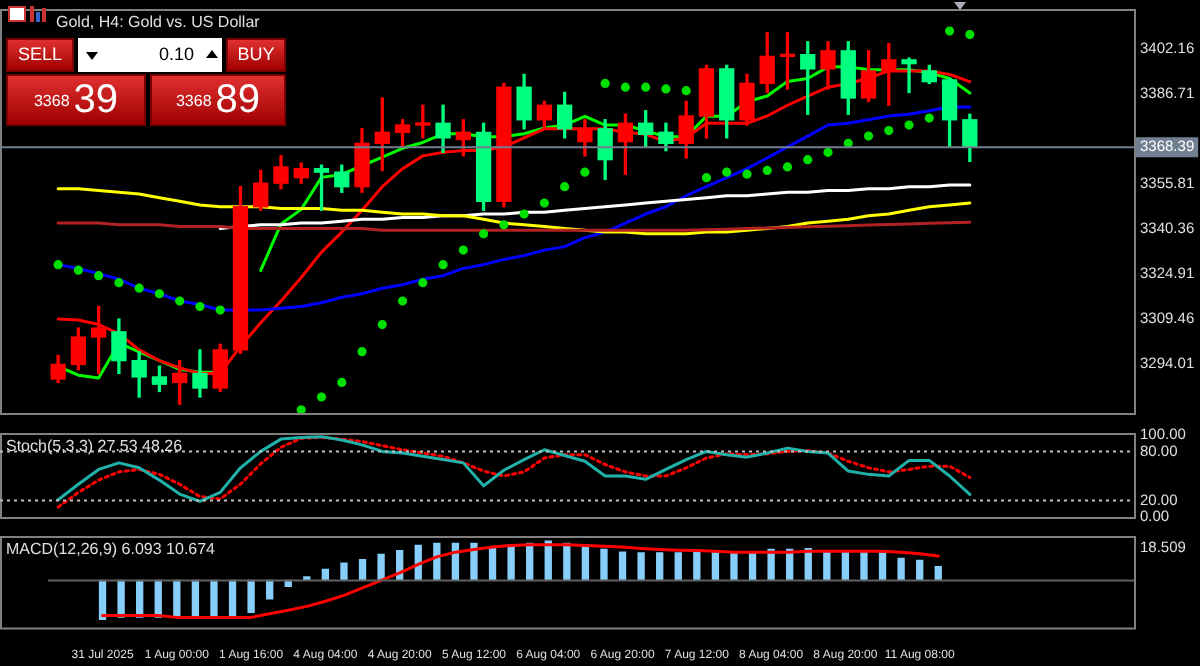 The width and height of the screenshot is (1200, 666). Describe the element at coordinates (256, 55) in the screenshot. I see `annotation: BUY` at that location.